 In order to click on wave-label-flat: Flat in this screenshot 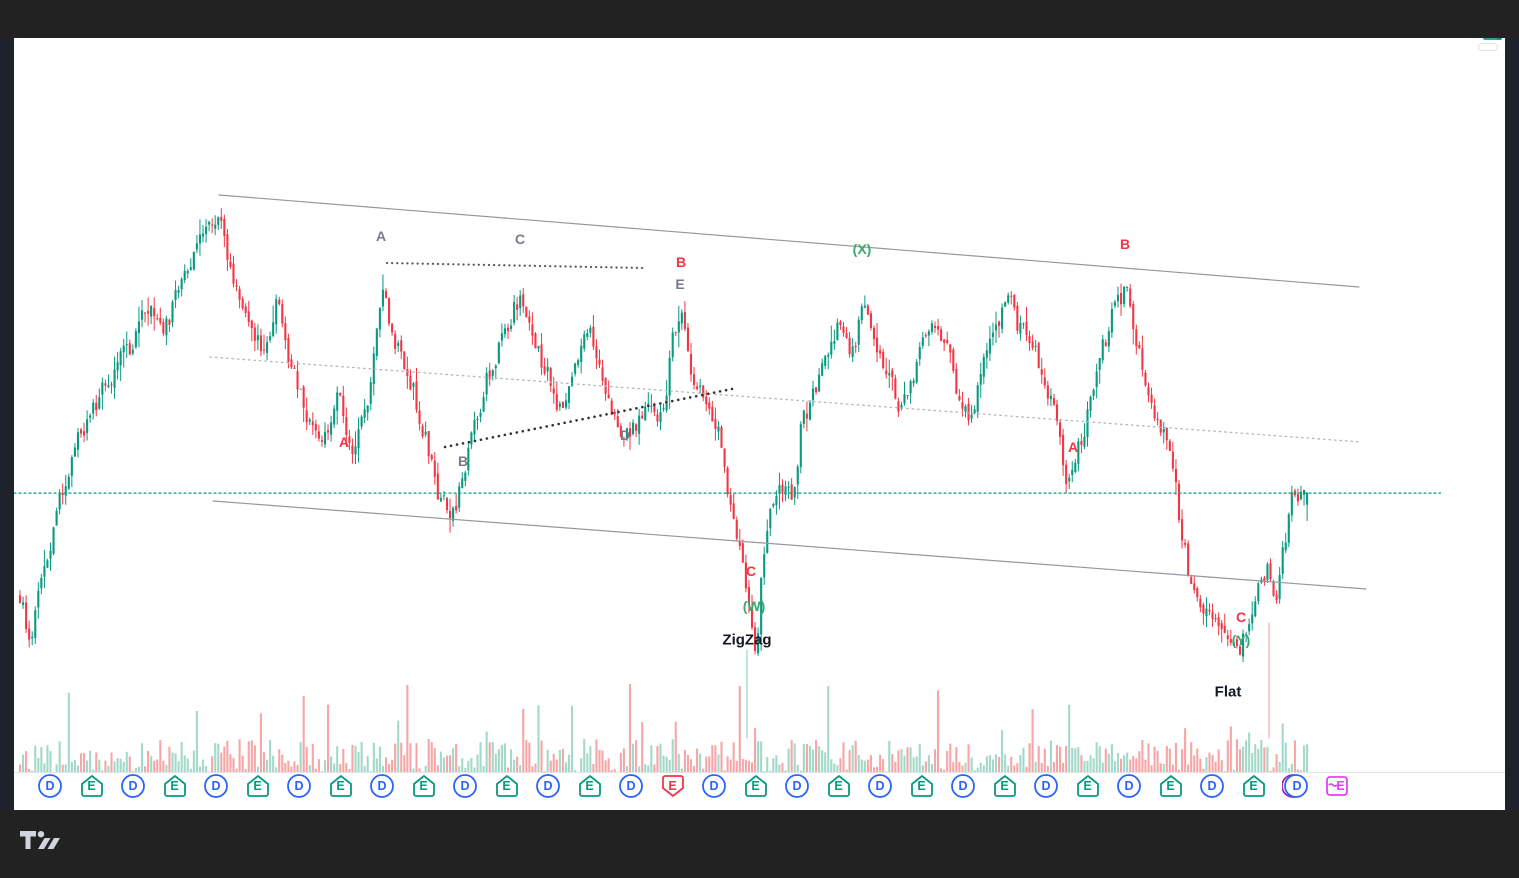, I will do `click(1228, 692)`.